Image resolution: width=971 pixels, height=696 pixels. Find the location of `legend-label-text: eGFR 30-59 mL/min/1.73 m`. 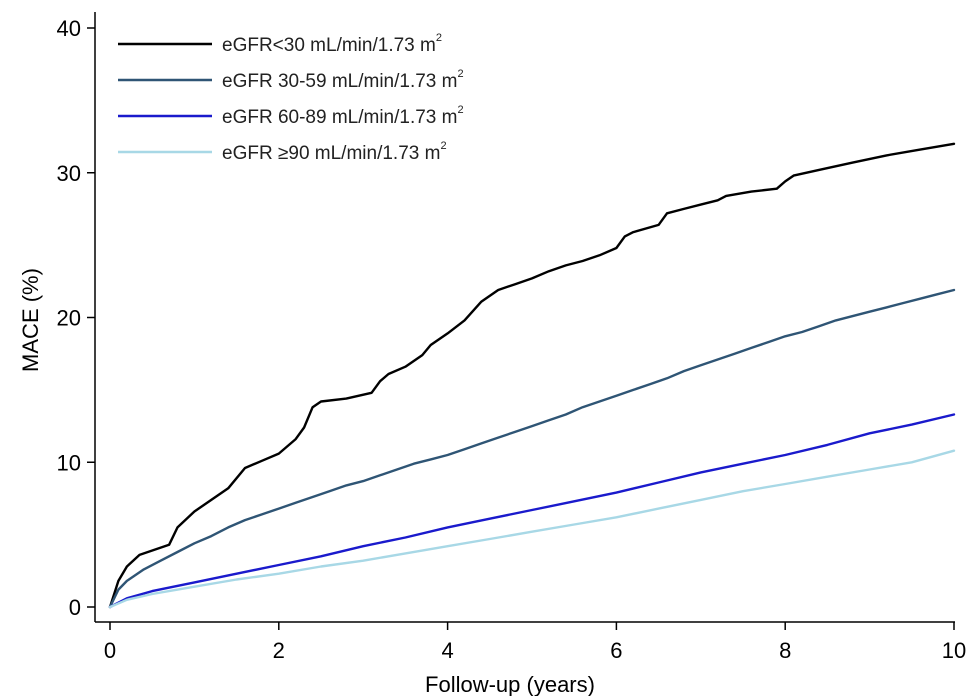

legend-label-text: eGFR 30-59 mL/min/1.73 m is located at coordinates (339, 81).